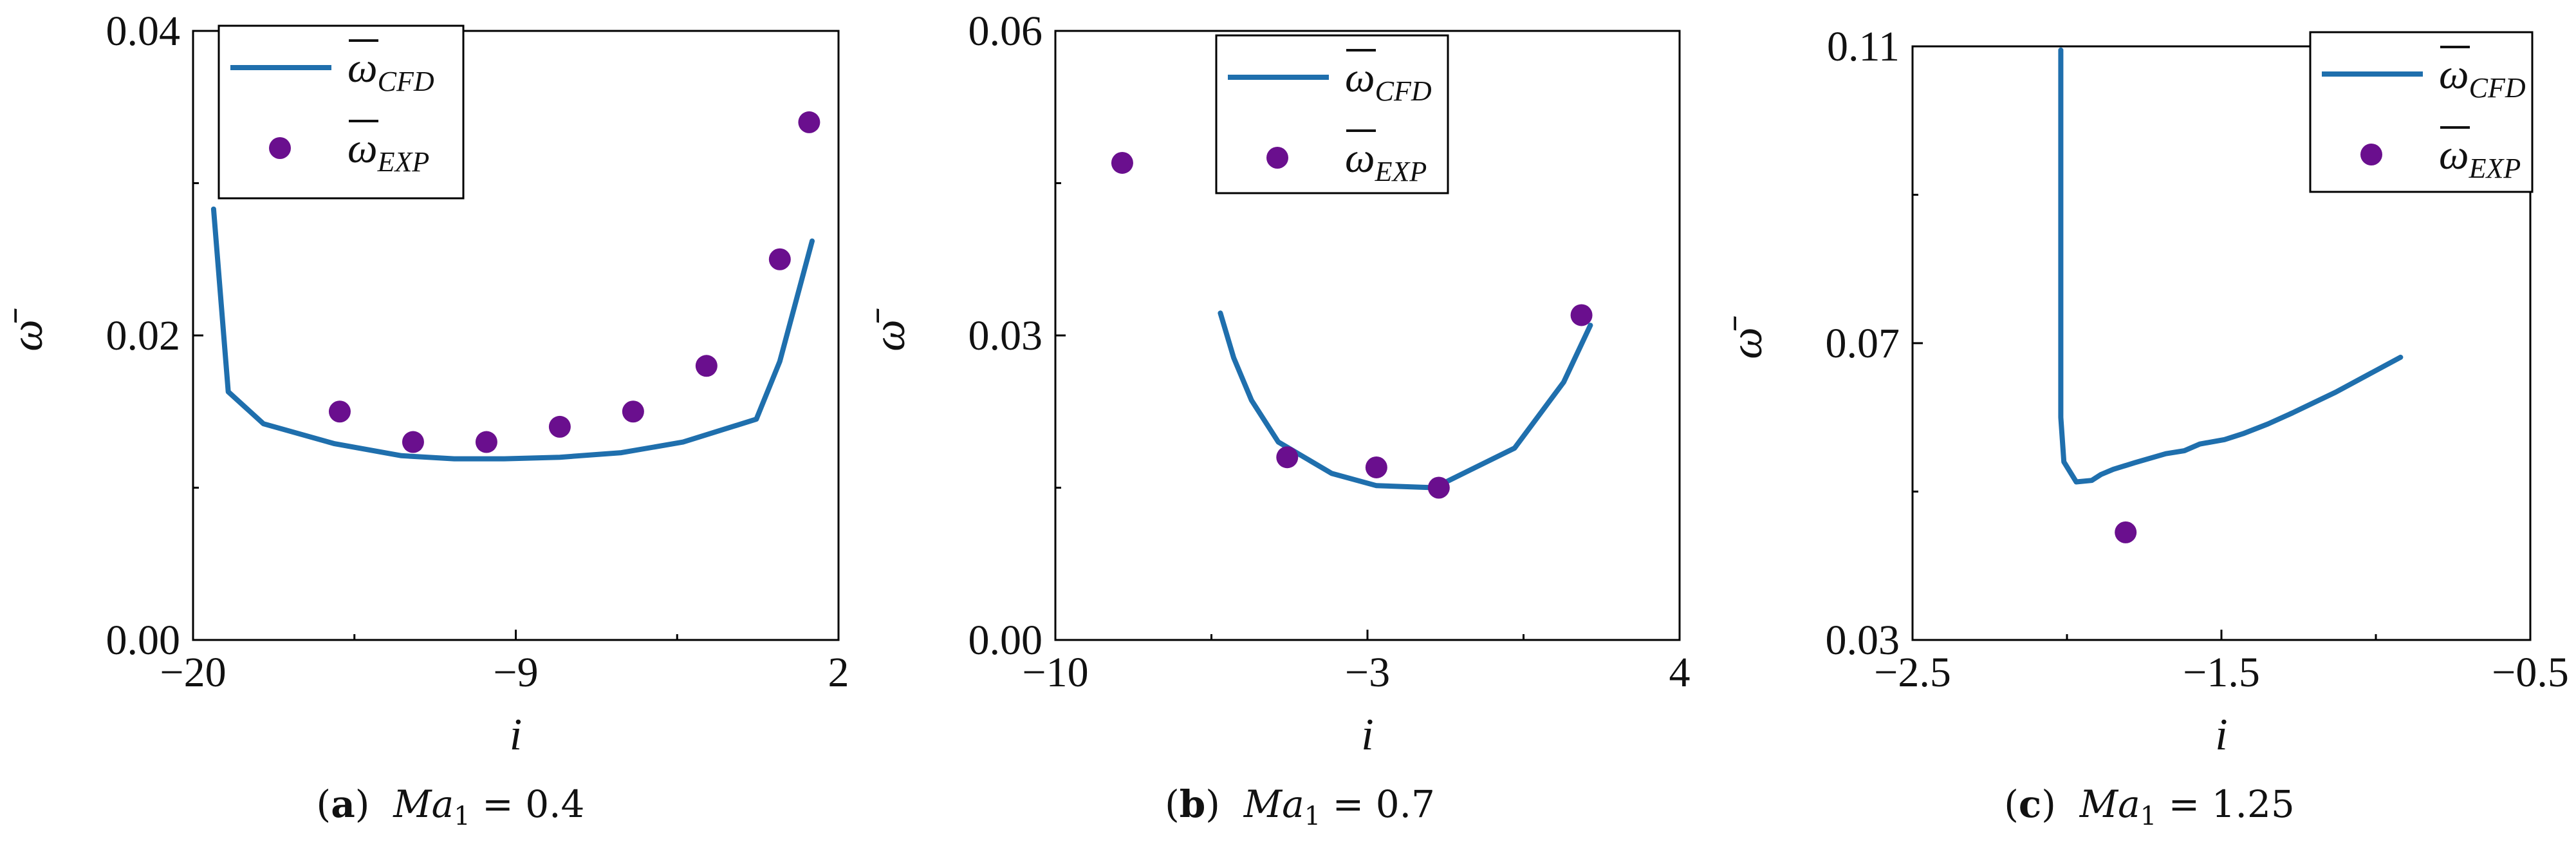  What do you see at coordinates (193, 673) in the screenshot?
I see `x-tick-label: −20` at bounding box center [193, 673].